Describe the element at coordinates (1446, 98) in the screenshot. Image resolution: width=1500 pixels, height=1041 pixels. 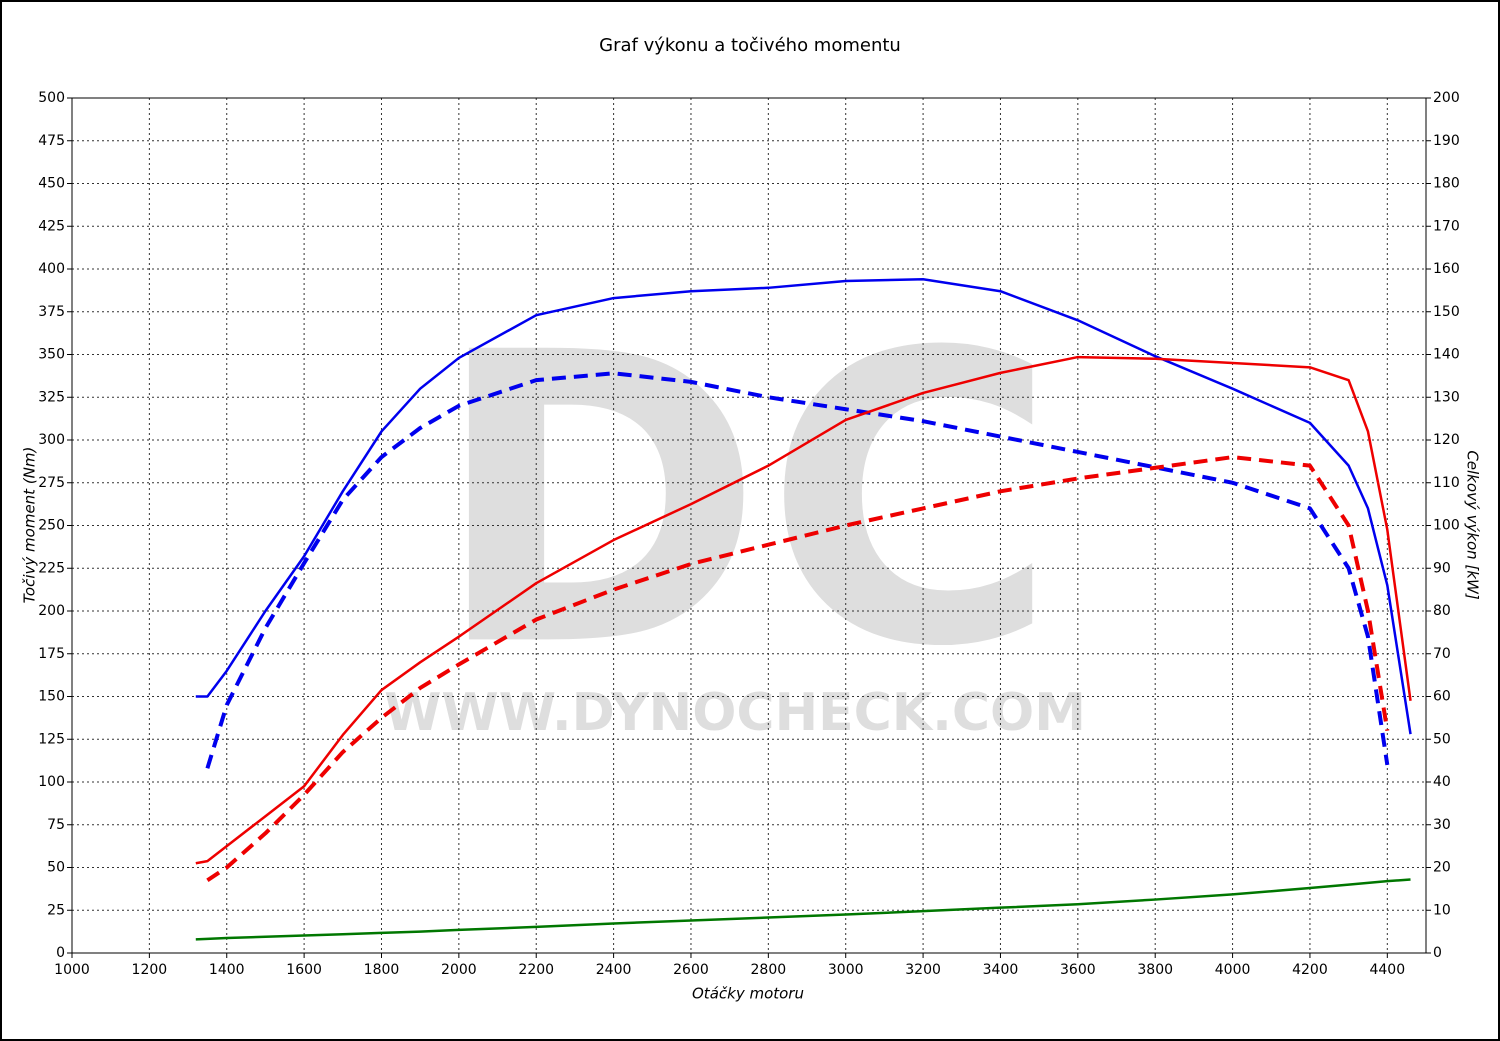
I see `y2-tick-label: 200` at that location.